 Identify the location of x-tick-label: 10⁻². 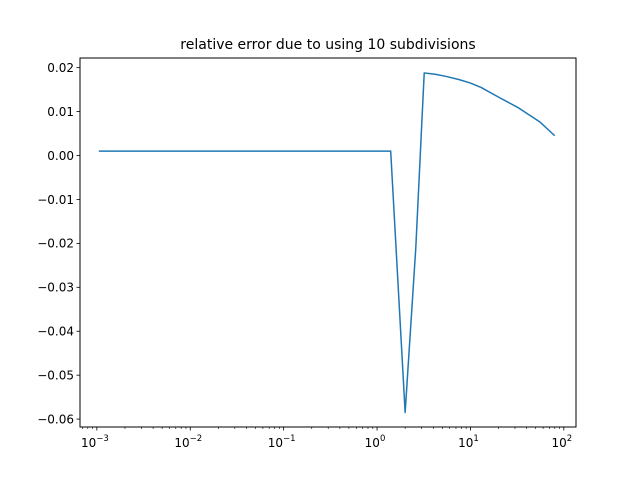
(188, 442).